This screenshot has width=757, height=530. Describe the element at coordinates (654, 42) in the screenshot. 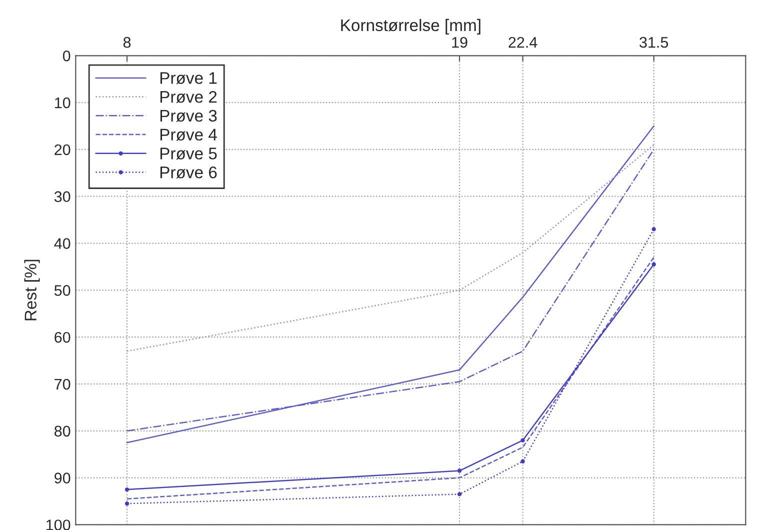

I see `x-tick-label: 31.5` at that location.